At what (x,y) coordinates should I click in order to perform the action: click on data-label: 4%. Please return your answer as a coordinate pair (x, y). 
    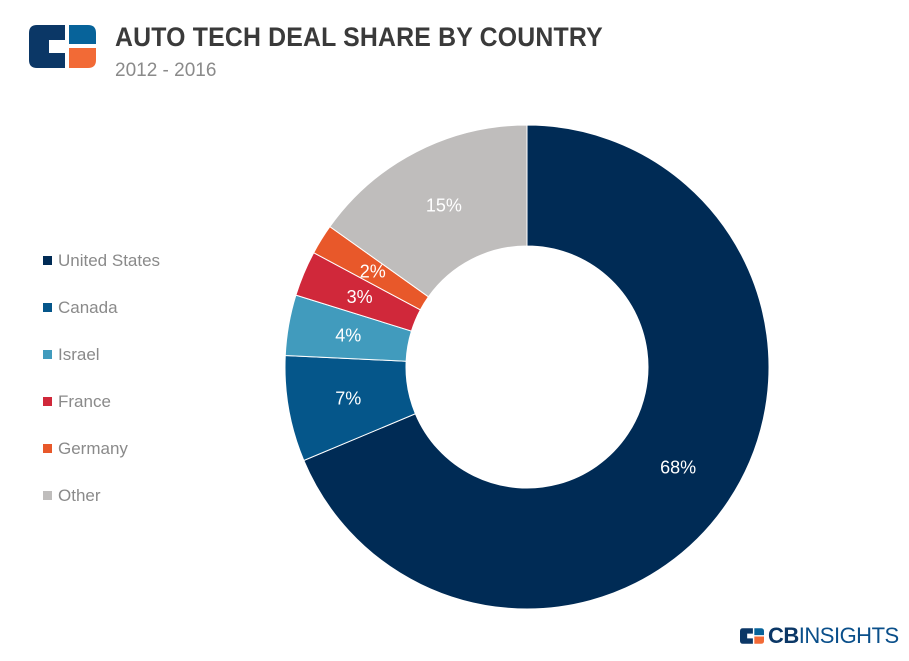
    Looking at the image, I should click on (348, 335).